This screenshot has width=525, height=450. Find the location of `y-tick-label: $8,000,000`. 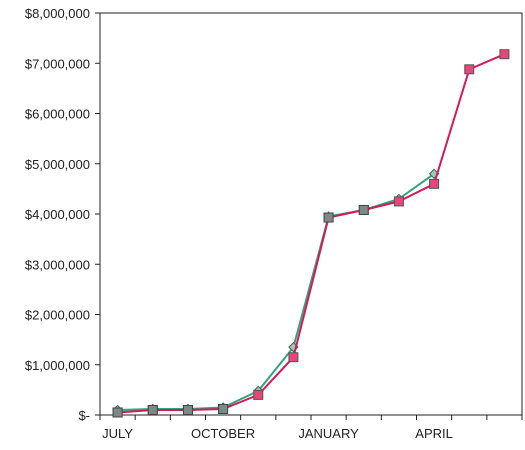

y-tick-label: $8,000,000 is located at coordinates (57, 13).